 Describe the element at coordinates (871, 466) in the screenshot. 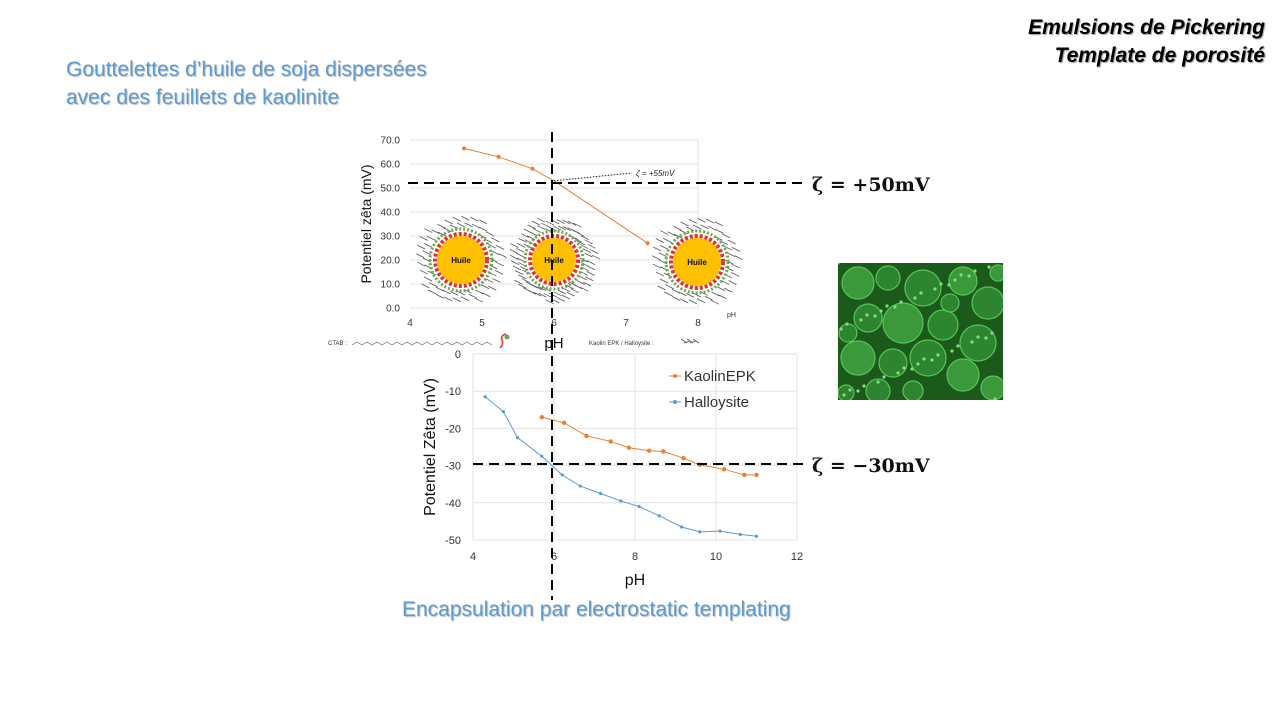

I see `zeta-bottom-label: ζ = −30mV` at that location.